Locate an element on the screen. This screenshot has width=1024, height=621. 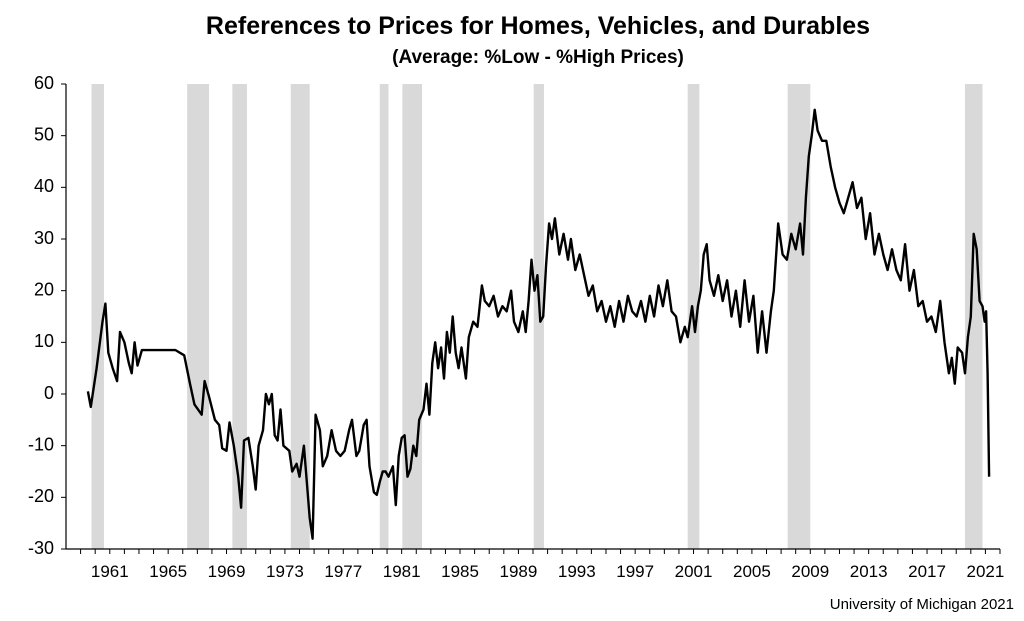
x-tick-label: 2009 is located at coordinates (810, 571).